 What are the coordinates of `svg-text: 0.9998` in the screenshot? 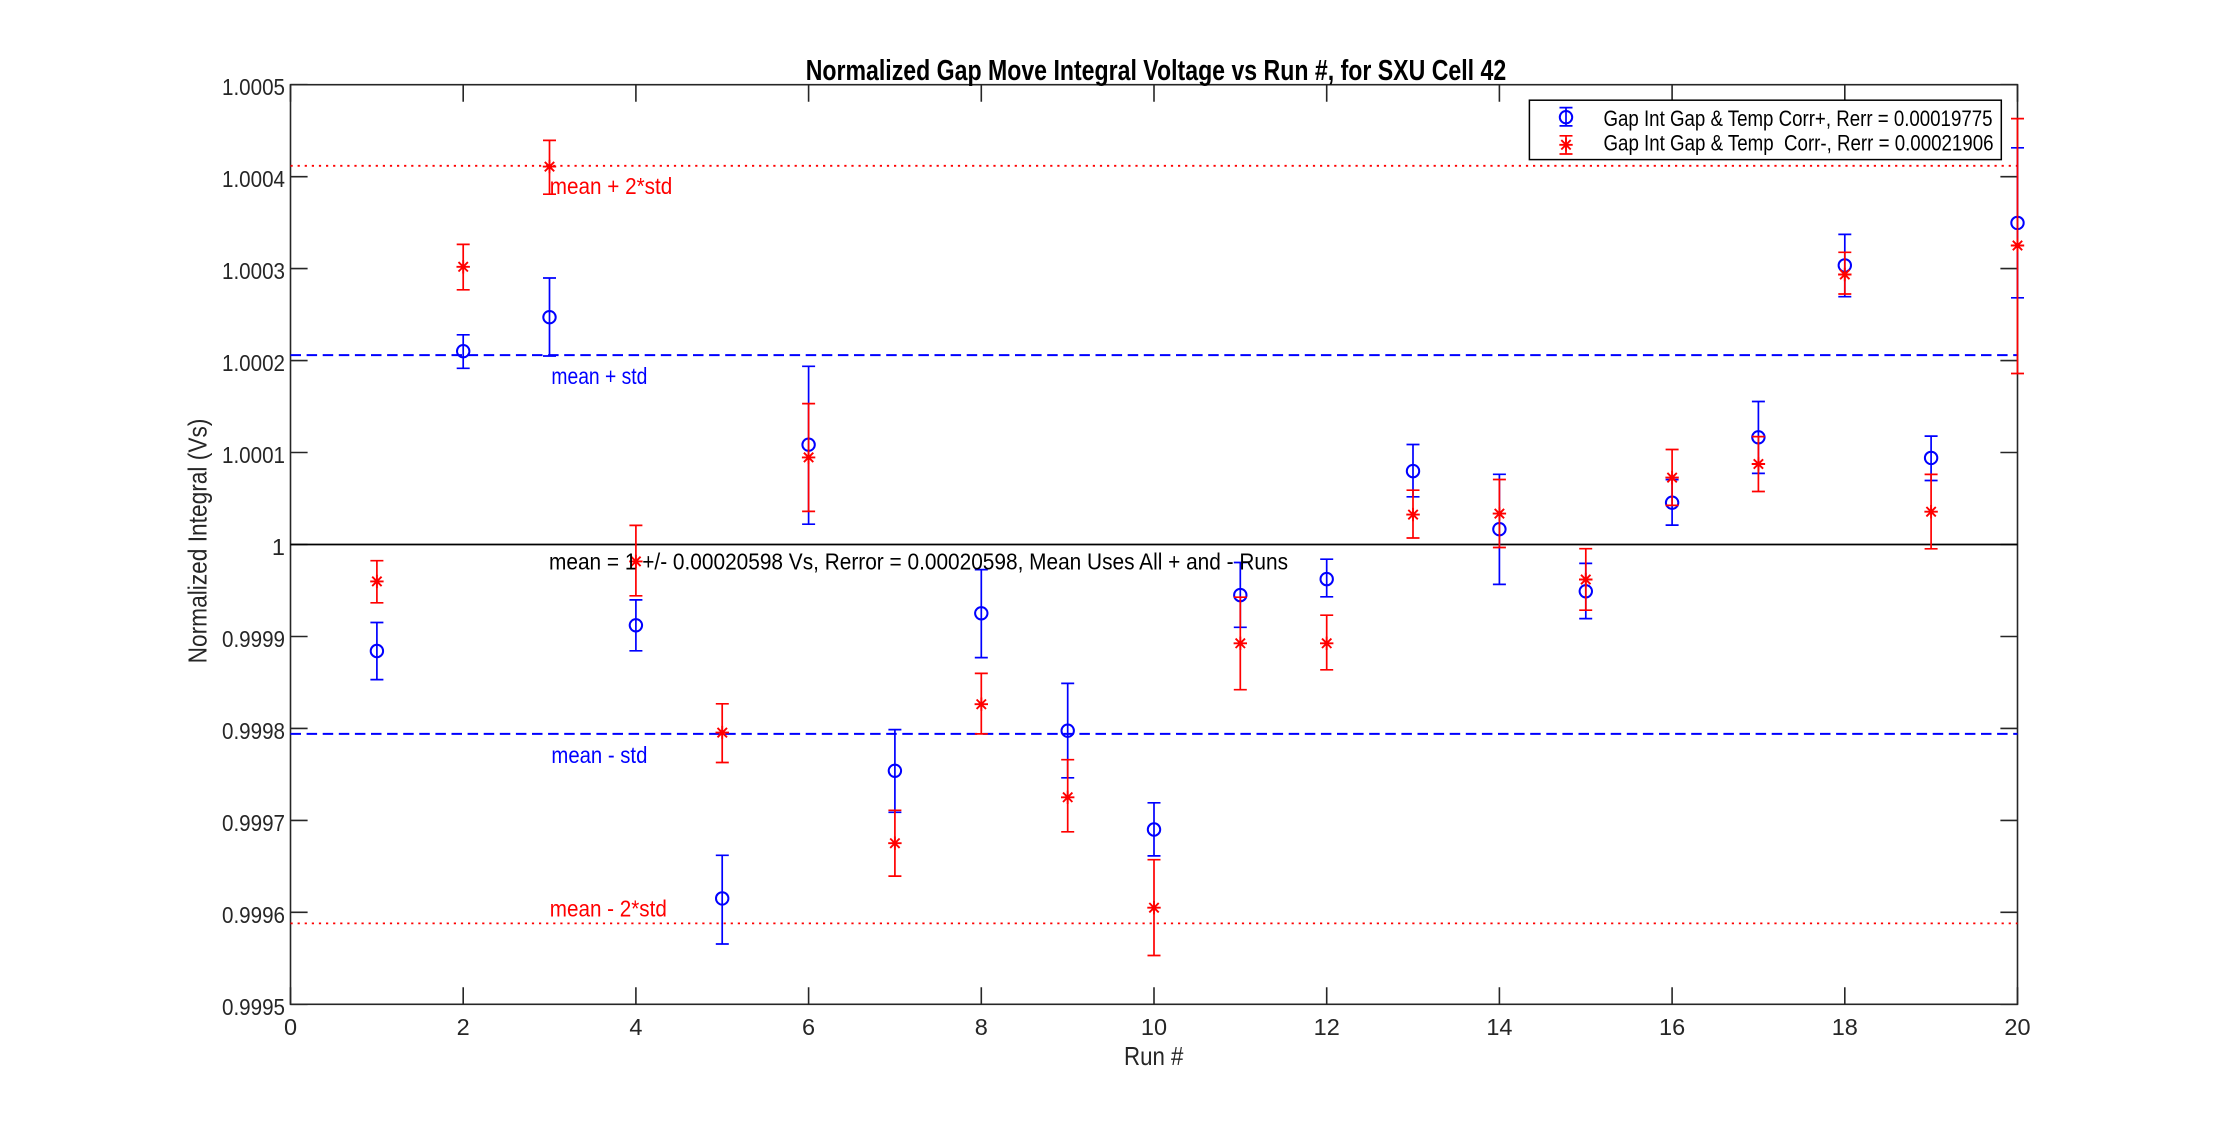 It's located at (253, 731).